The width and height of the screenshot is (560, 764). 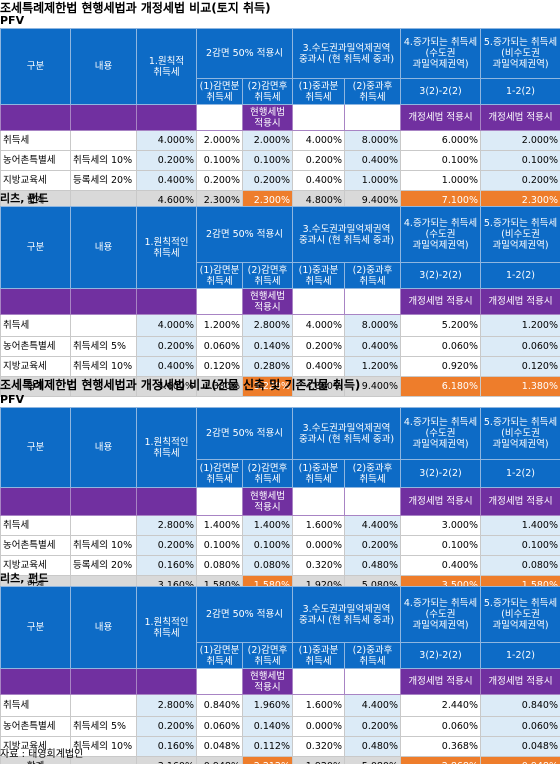 What do you see at coordinates (267, 325) in the screenshot?
I see `cell-s2b: 2.800%` at bounding box center [267, 325].